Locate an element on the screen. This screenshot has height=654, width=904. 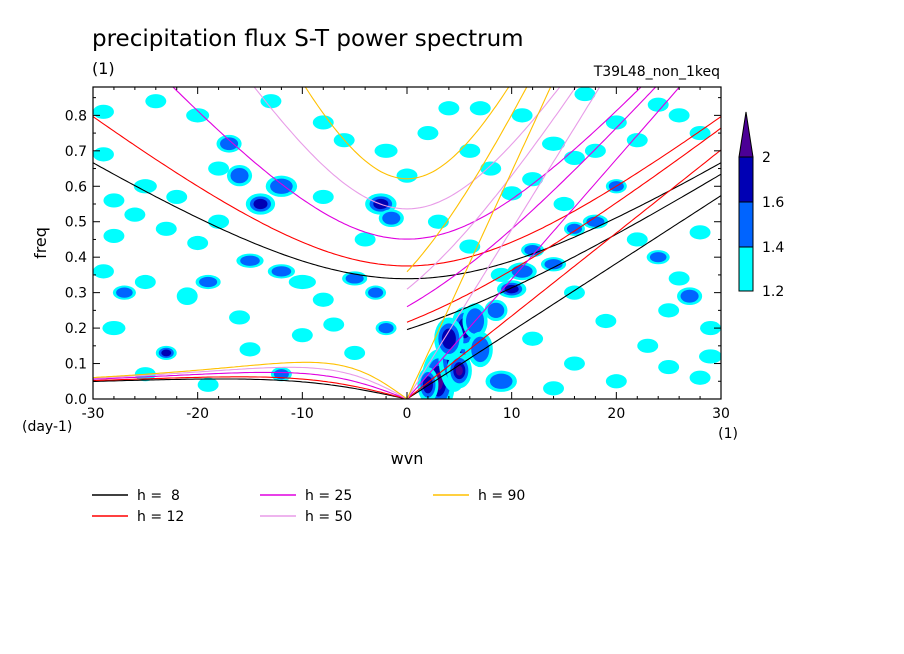
legend-label: h = 12 is located at coordinates (160, 517).